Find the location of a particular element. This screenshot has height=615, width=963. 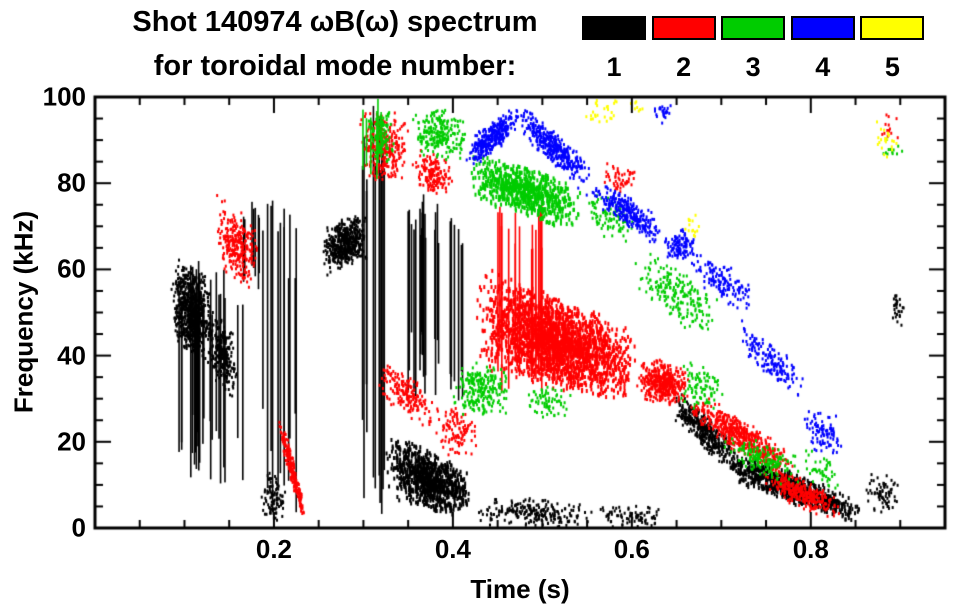

x-tick-label-0.4: 0.4 is located at coordinates (452, 549).